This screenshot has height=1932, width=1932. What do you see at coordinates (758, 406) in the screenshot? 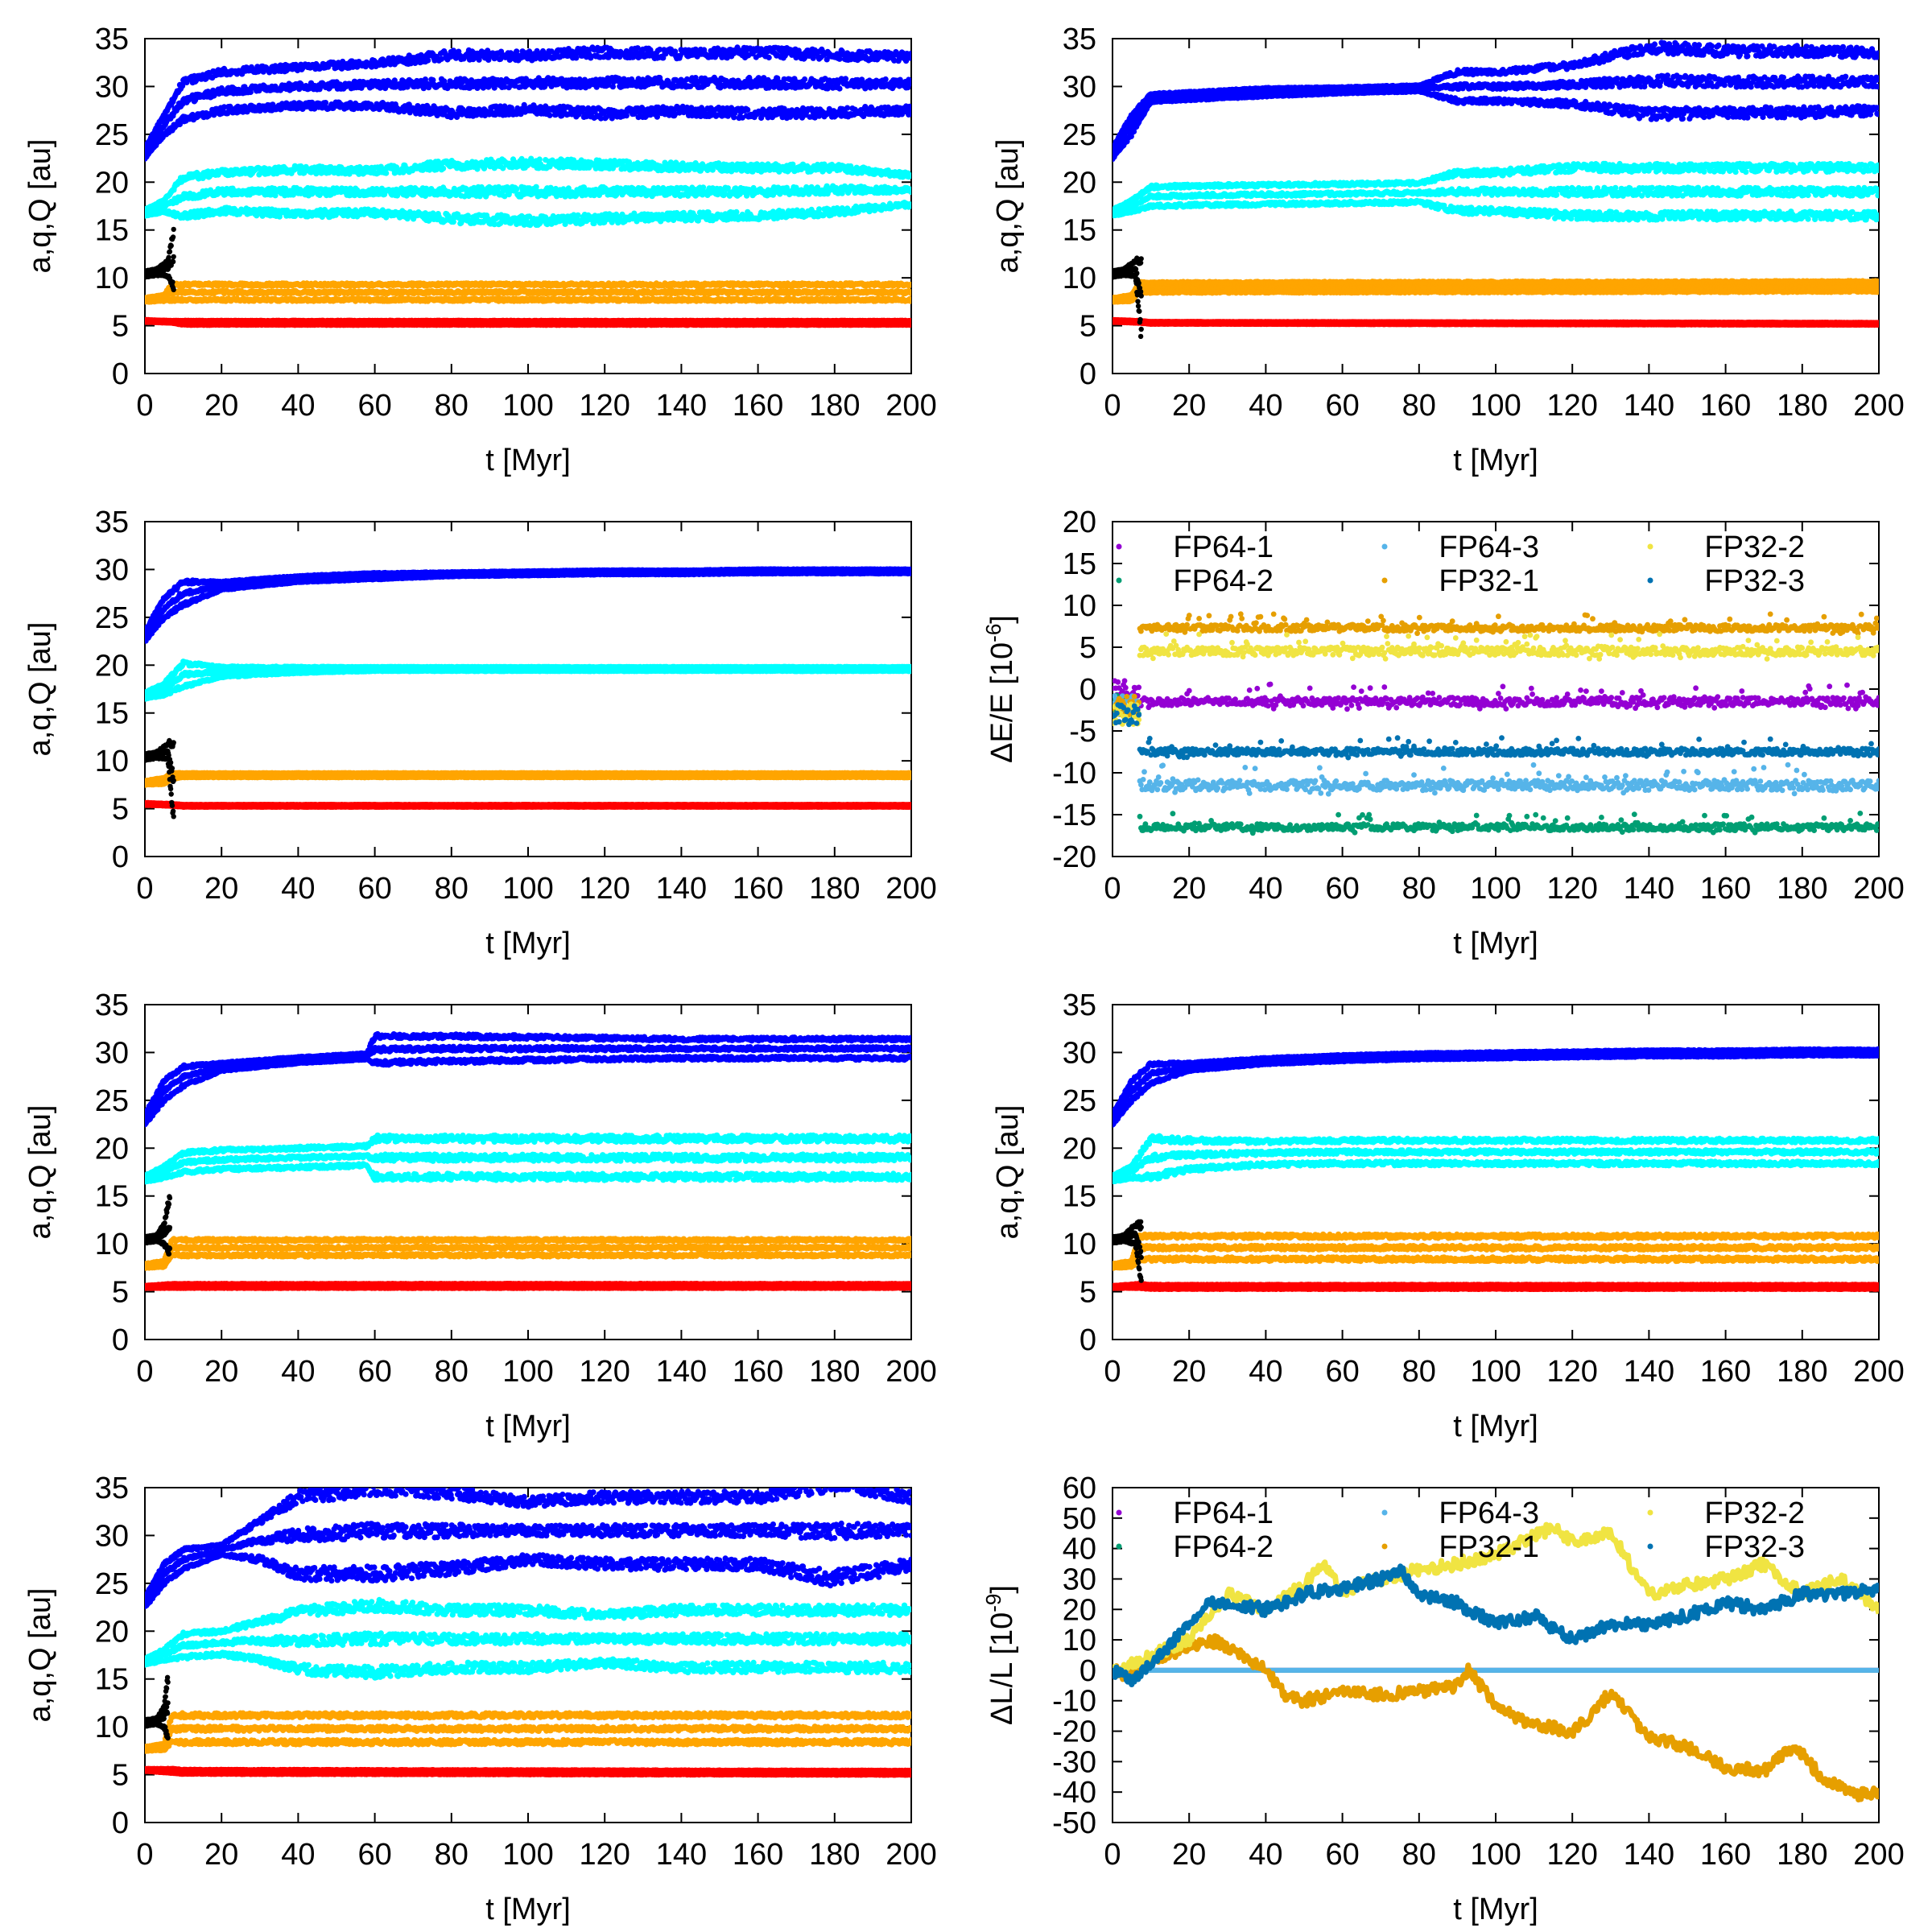
I see `x-tick-label: 160` at bounding box center [758, 406].